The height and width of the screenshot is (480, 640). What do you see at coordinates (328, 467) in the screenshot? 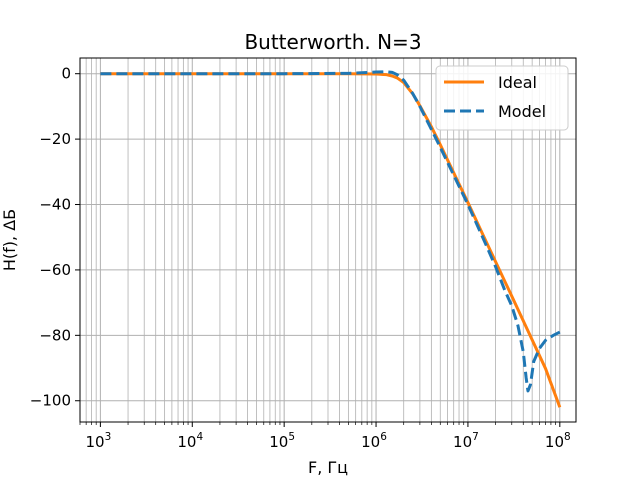
I see `x-axis-label: F, Гц` at bounding box center [328, 467].